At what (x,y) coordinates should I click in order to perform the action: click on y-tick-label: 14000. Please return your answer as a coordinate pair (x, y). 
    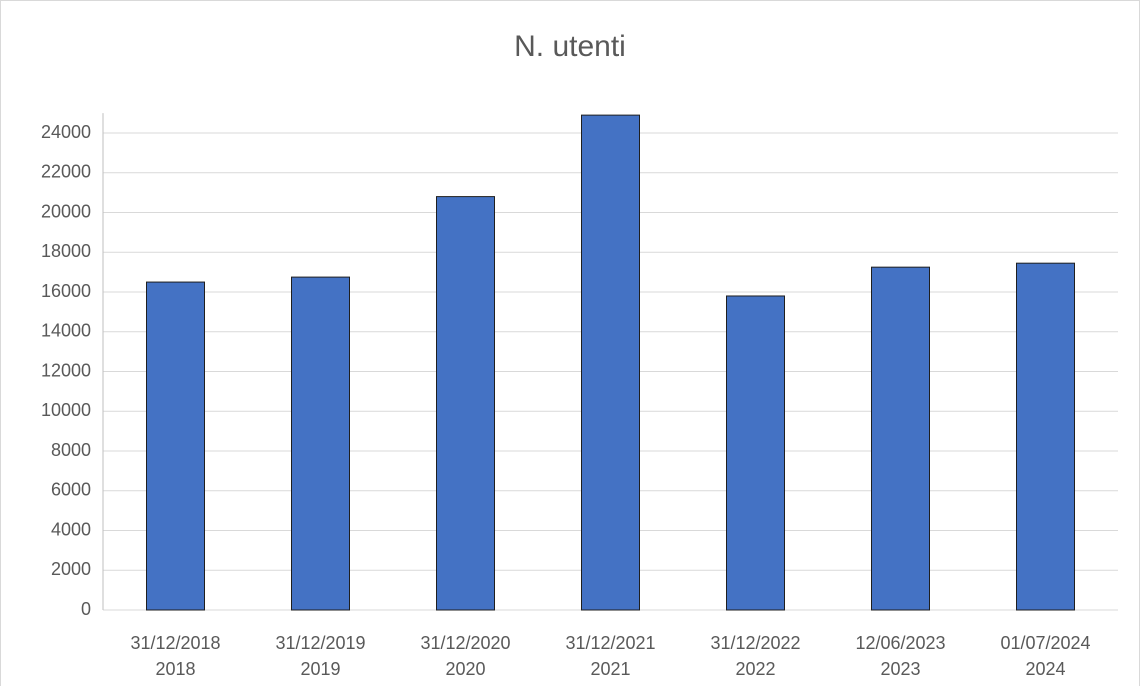
    Looking at the image, I should click on (66, 331).